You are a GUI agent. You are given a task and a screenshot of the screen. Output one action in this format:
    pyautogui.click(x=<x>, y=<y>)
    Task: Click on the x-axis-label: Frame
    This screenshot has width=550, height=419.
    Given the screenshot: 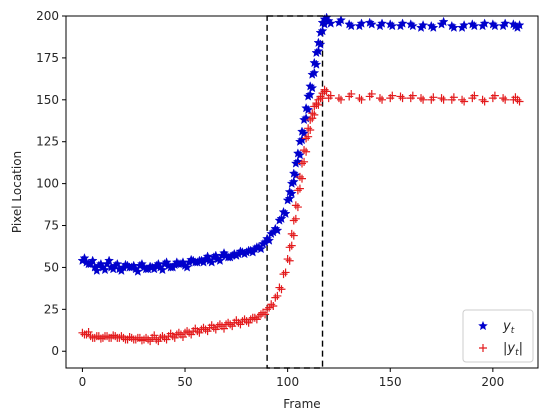 What is the action you would take?
    pyautogui.click(x=301, y=404)
    